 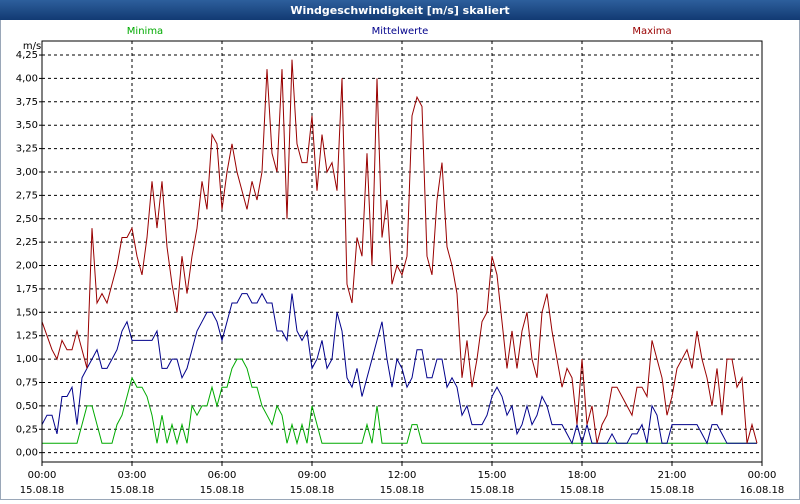 I want to click on y-tick-label: 0,00, so click(x=27, y=453).